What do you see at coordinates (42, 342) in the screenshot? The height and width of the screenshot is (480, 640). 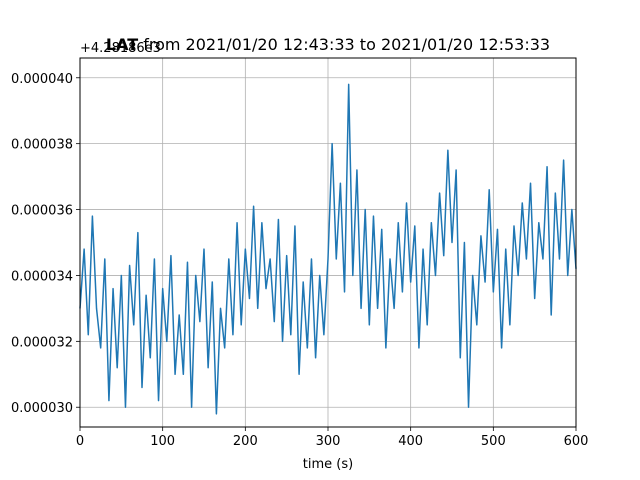 I see `y-tick-label: 0.000032` at bounding box center [42, 342].